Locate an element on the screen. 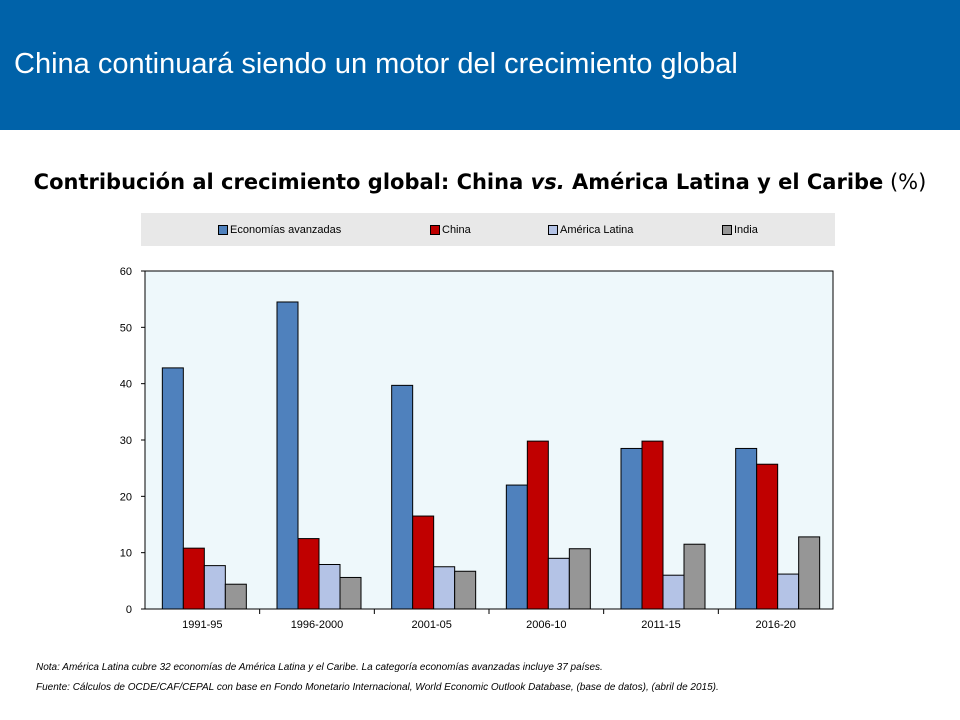  legend-swatch-economias-avanzadas is located at coordinates (223, 230).